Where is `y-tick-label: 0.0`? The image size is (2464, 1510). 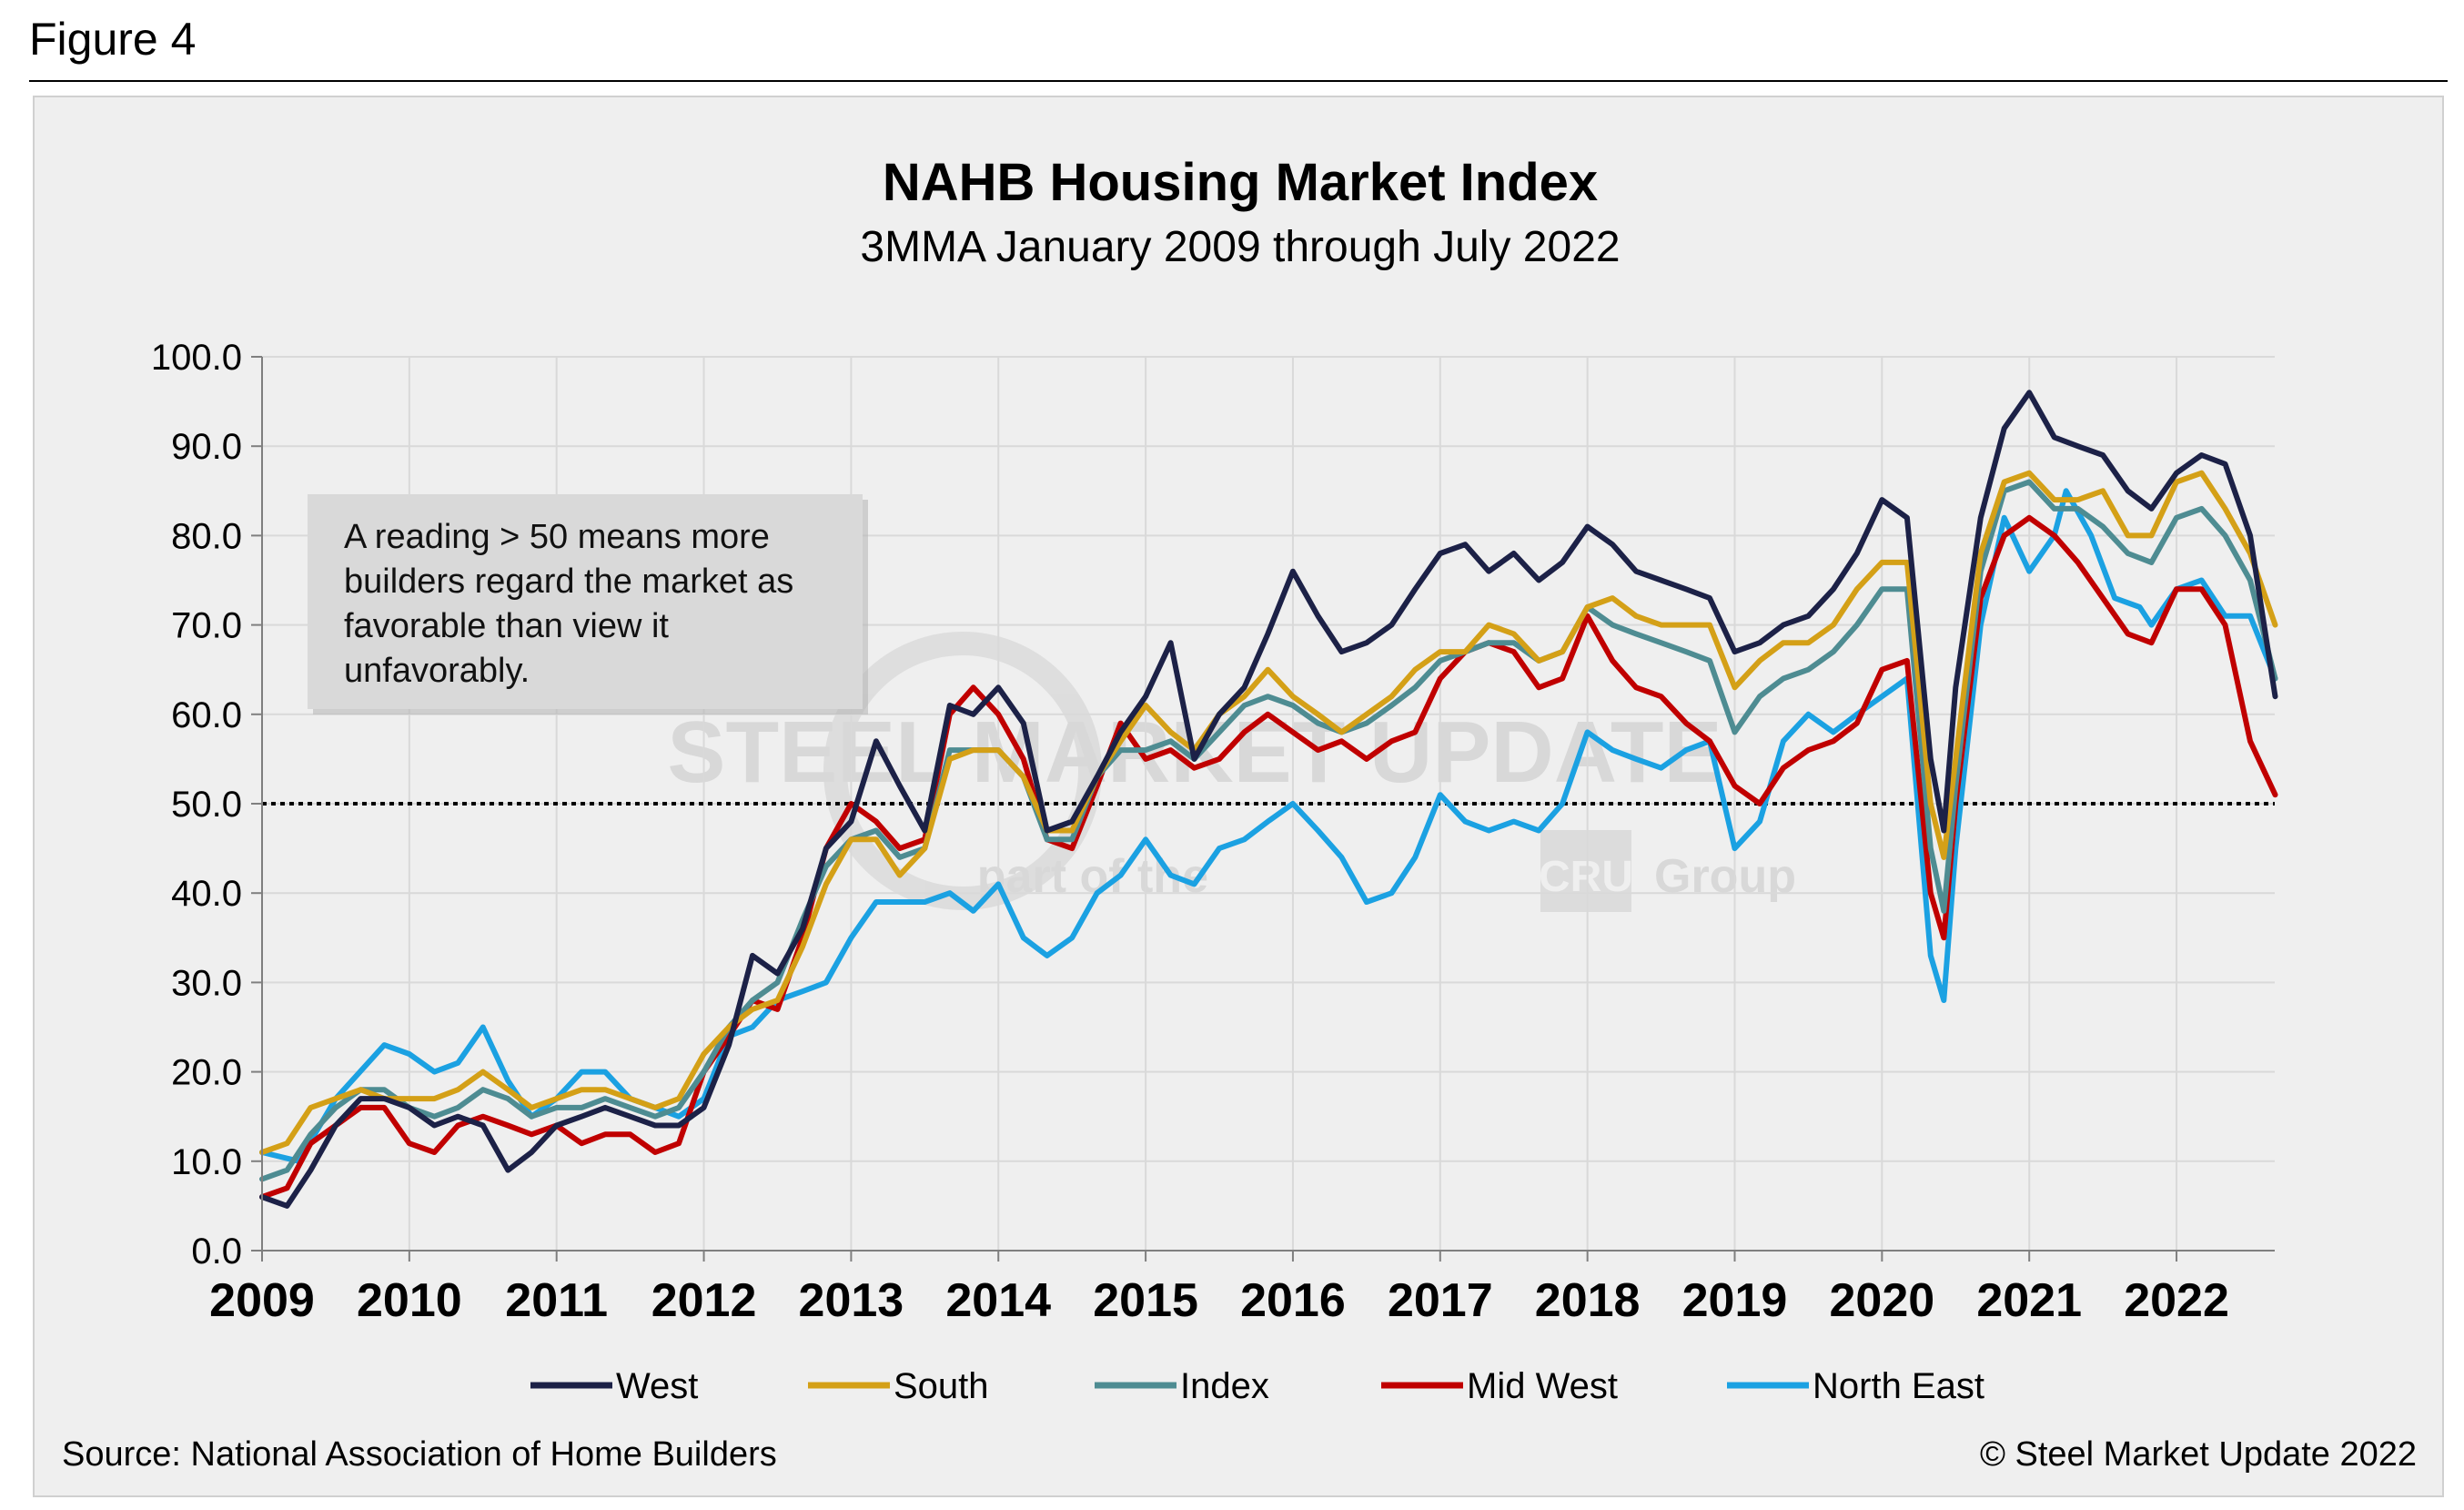
y-tick-label: 0.0 is located at coordinates (216, 1251).